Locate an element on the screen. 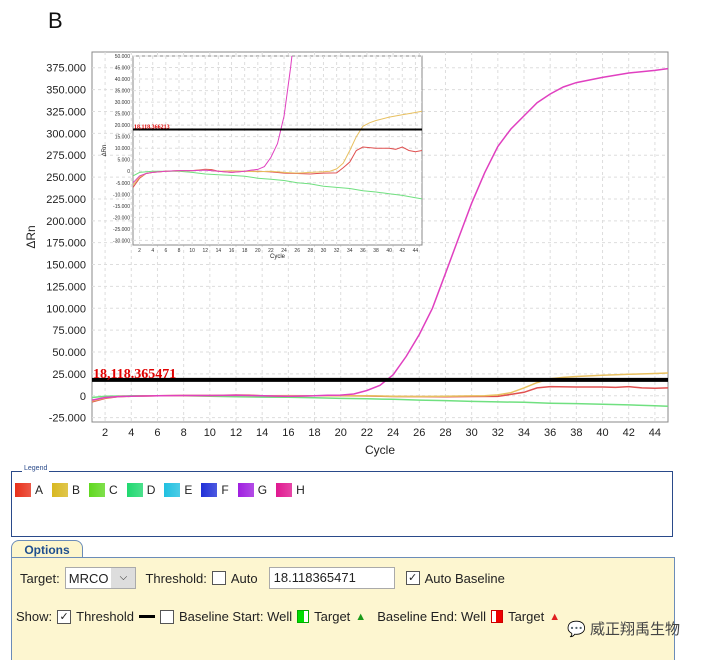  legend-label: F is located at coordinates (225, 490).